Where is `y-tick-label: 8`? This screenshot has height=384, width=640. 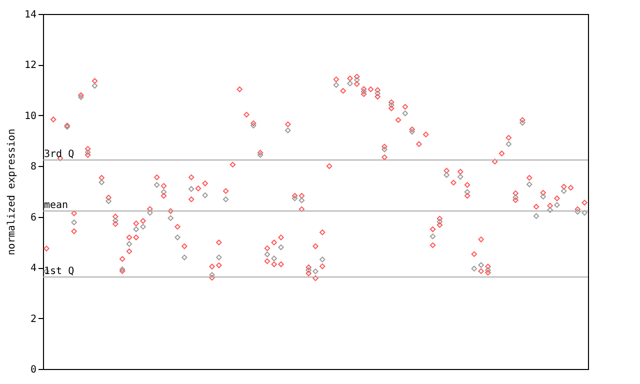 y-tick-label: 8 is located at coordinates (33, 167).